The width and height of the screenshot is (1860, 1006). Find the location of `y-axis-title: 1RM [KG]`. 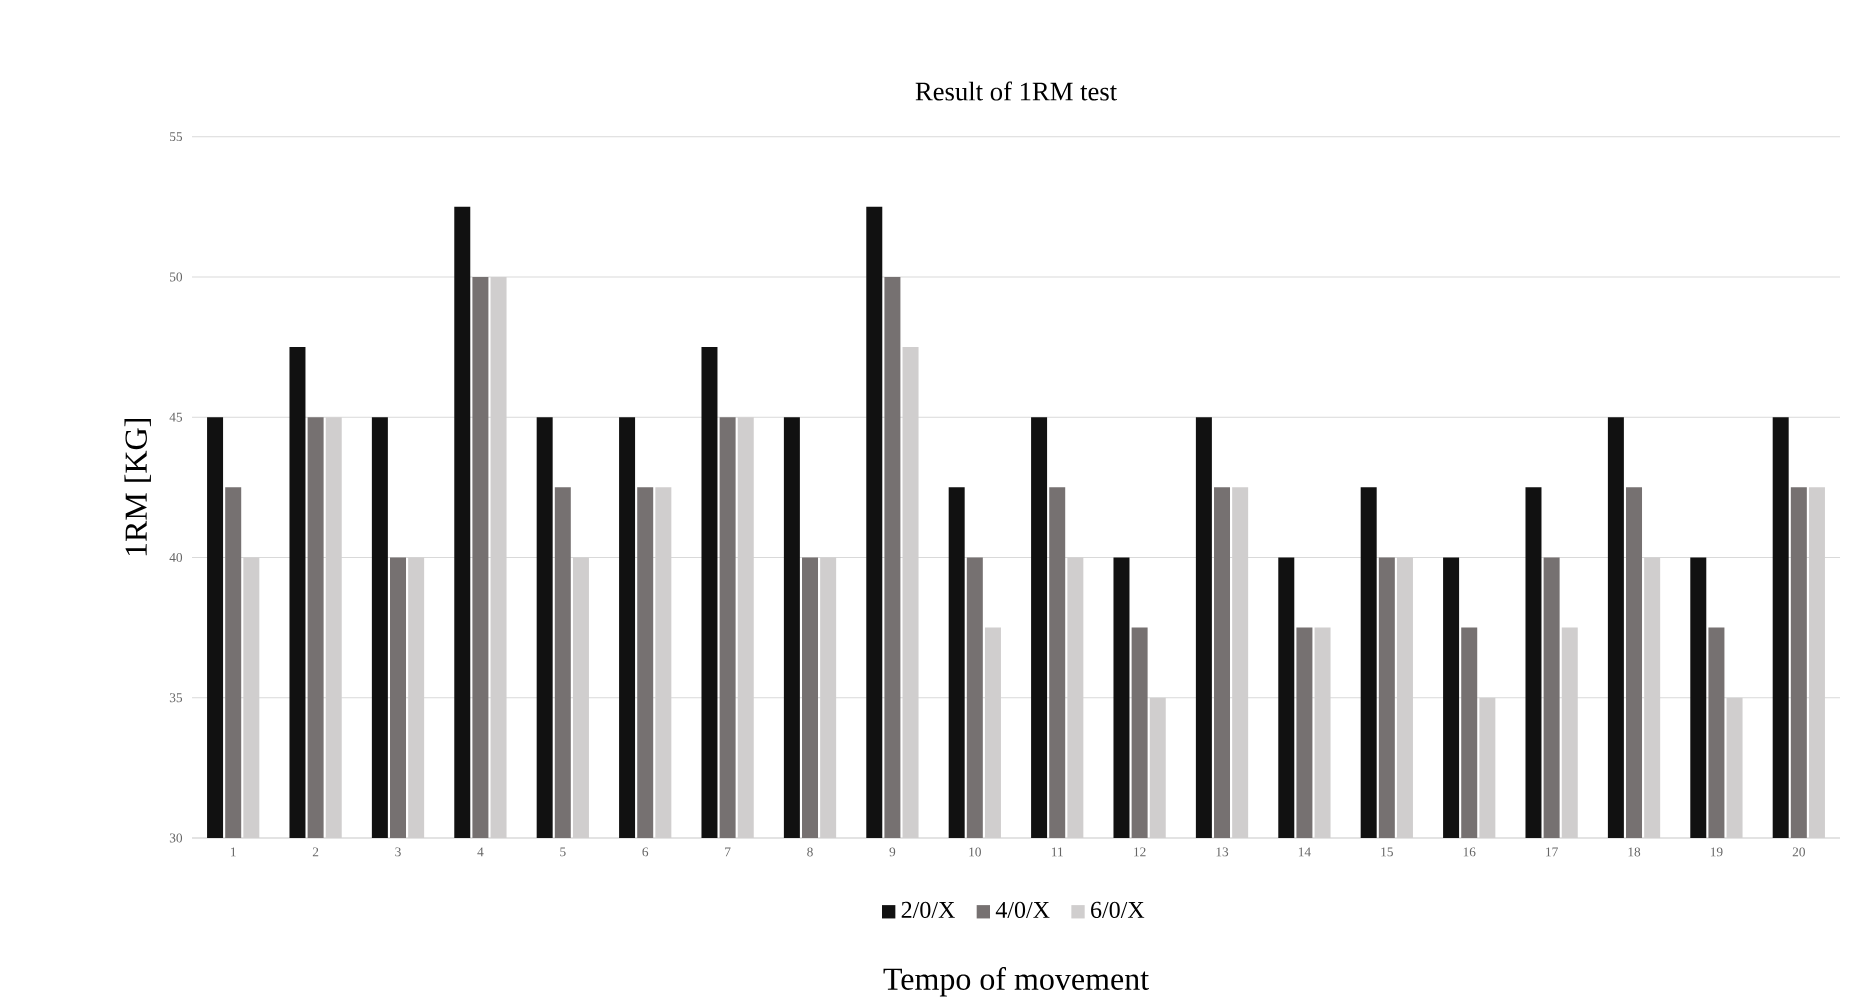

y-axis-title: 1RM [KG] is located at coordinates (137, 487).